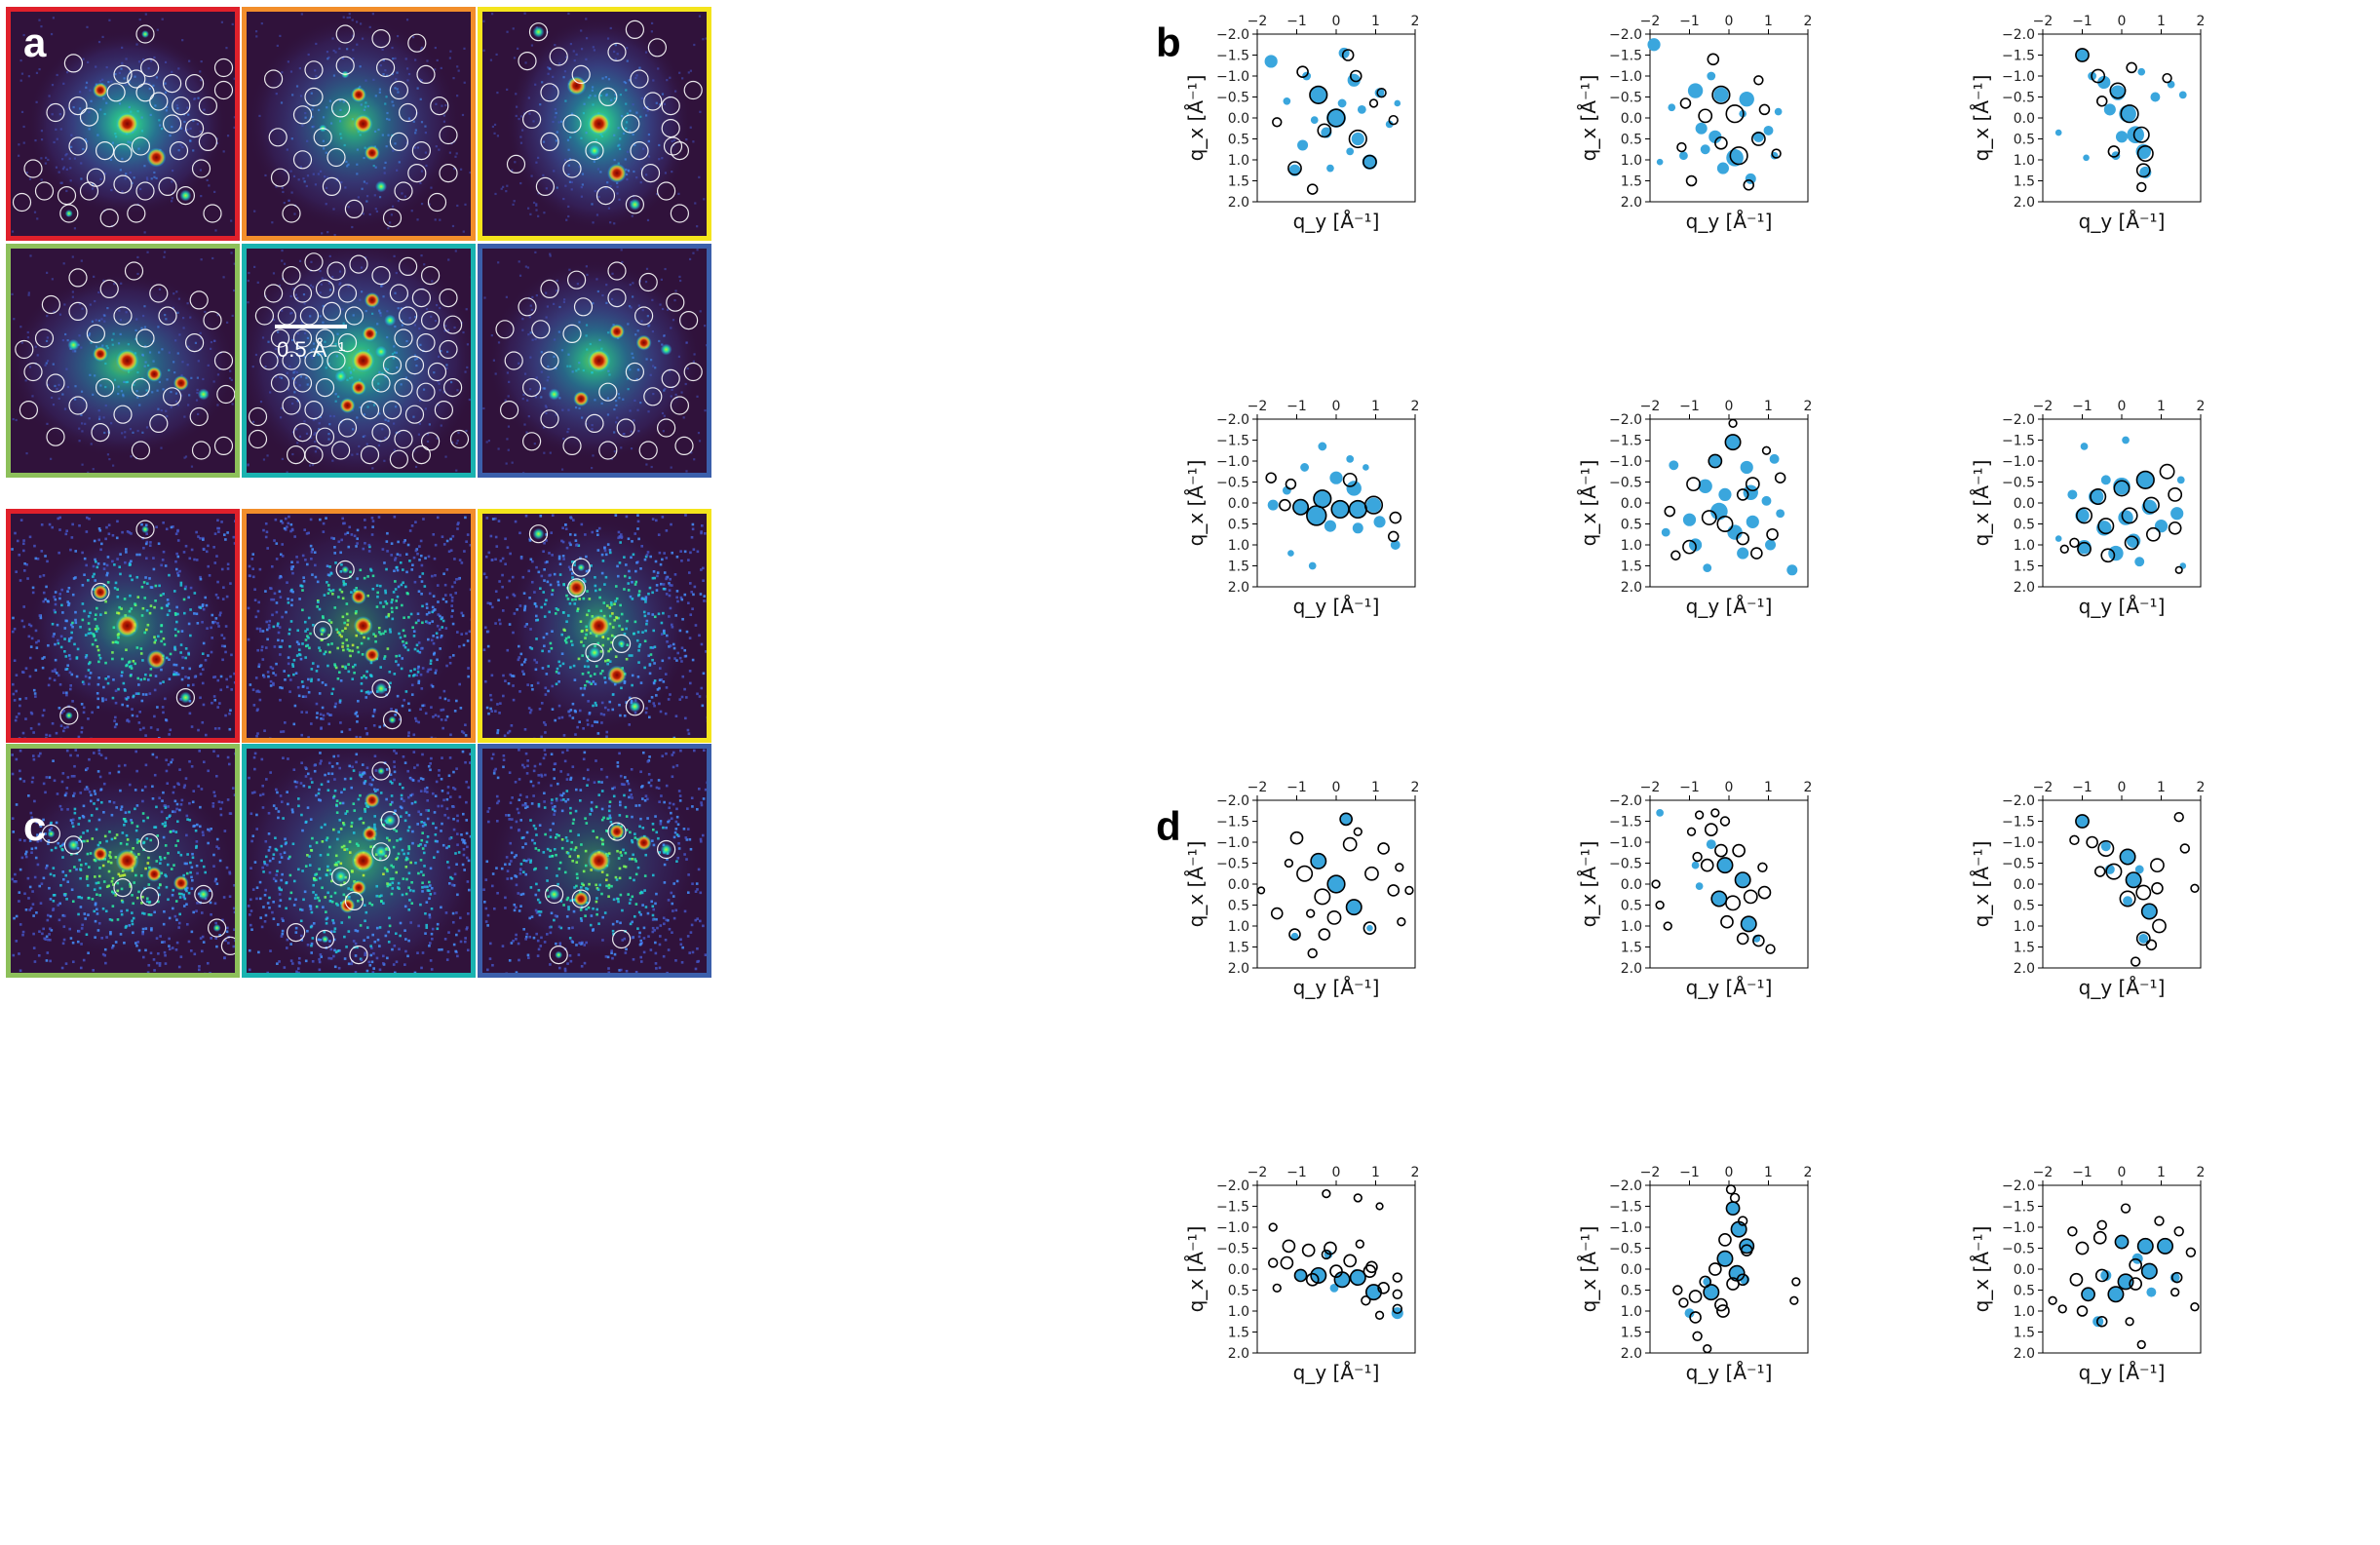  What do you see at coordinates (2122, 1269) in the screenshot?
I see `plot-frame` at bounding box center [2122, 1269].